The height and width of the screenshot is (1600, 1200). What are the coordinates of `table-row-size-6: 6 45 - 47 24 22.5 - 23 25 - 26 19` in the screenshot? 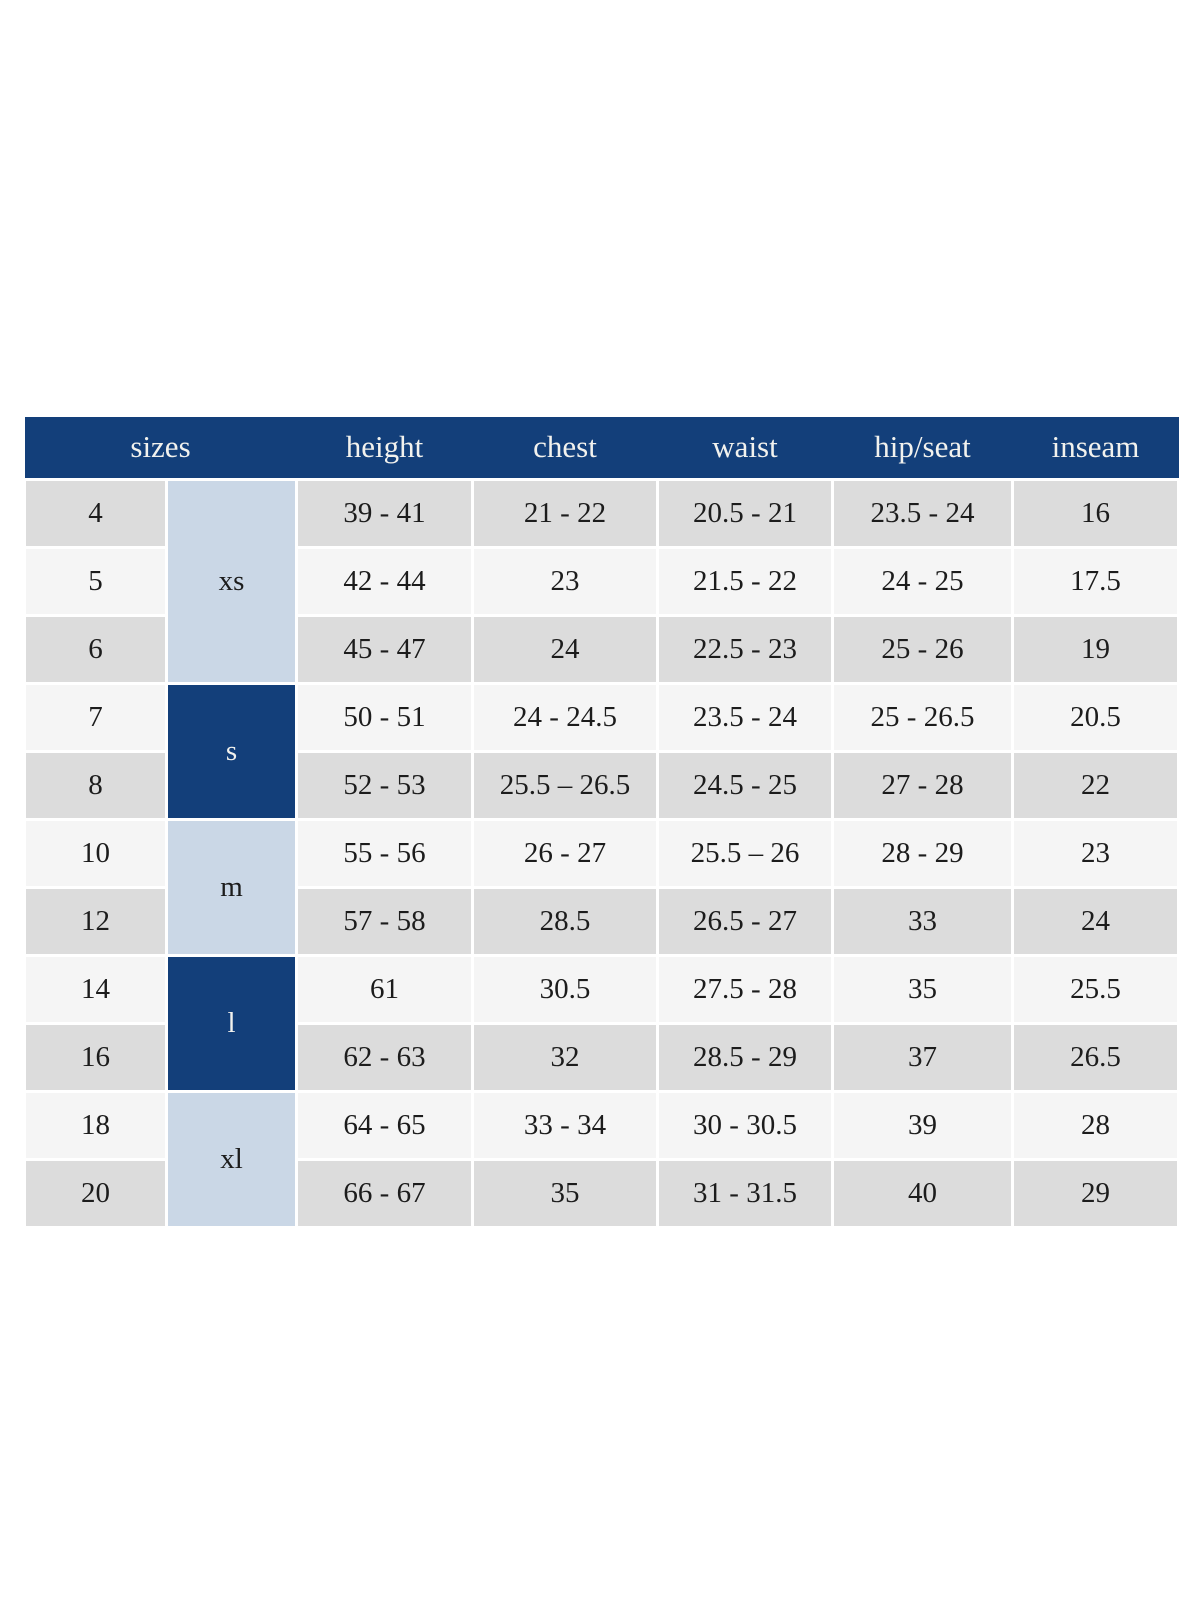 It's located at (602, 649).